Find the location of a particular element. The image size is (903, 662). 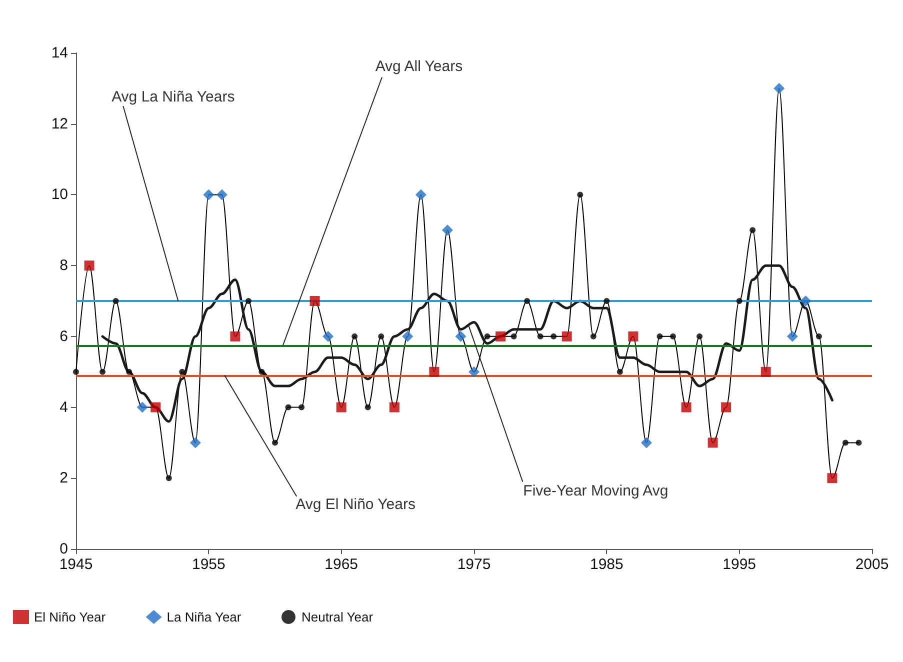

y-tick-label: 14 is located at coordinates (59, 53).